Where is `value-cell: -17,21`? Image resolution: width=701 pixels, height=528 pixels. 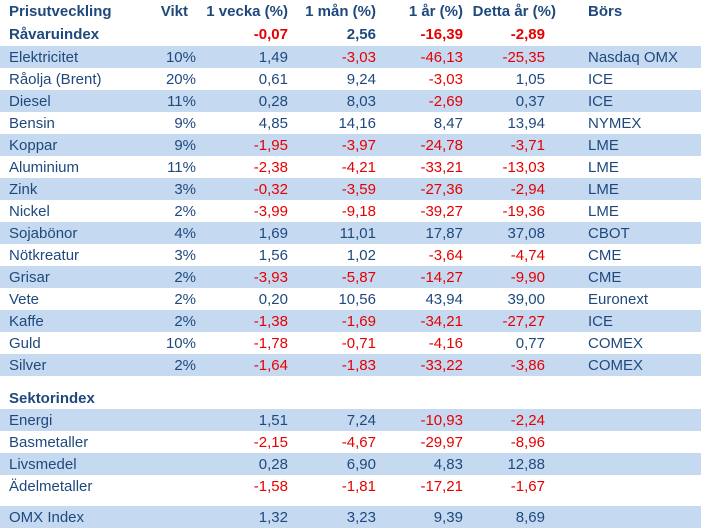
value-cell: -17,21 is located at coordinates (441, 486).